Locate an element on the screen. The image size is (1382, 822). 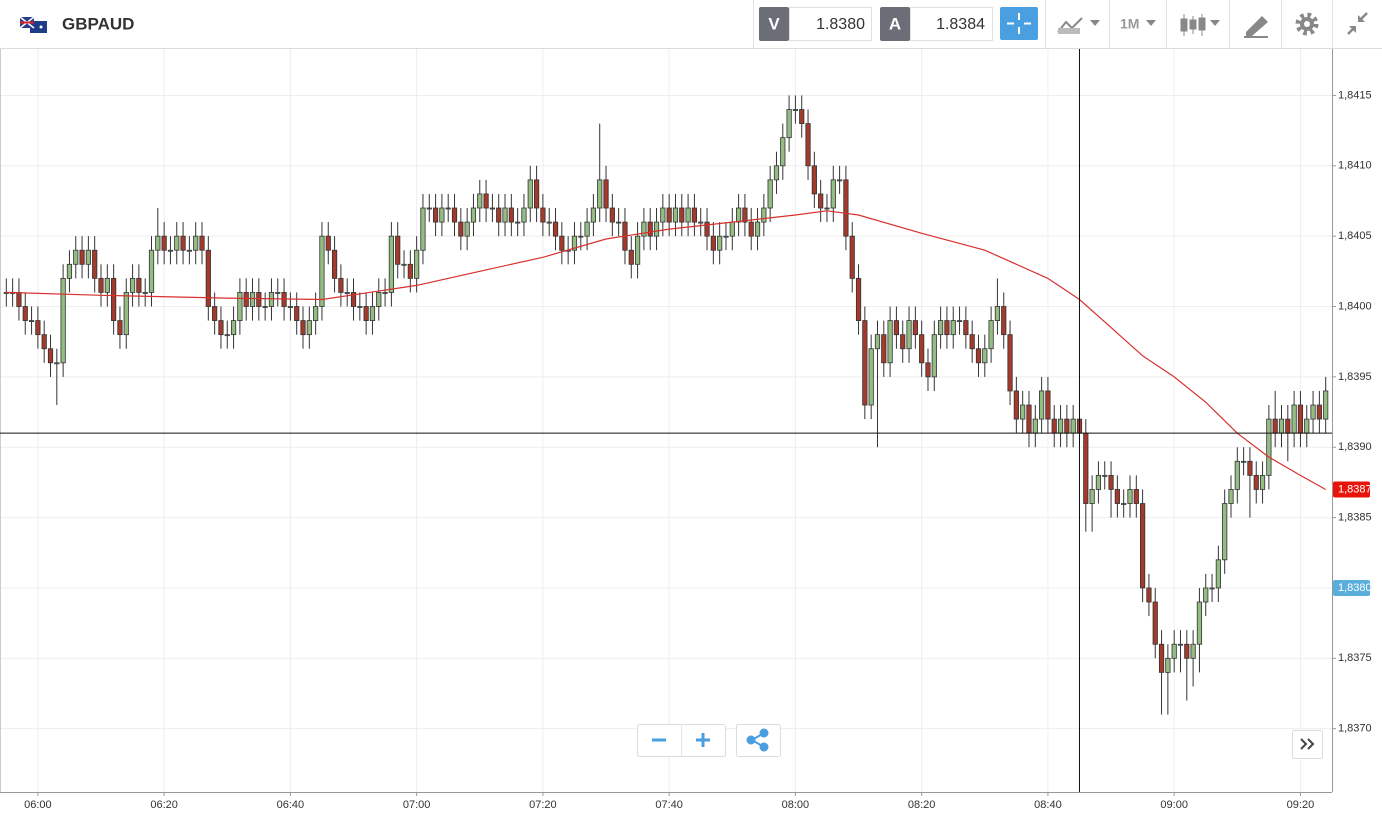
flag-icon is located at coordinates (33, 24).